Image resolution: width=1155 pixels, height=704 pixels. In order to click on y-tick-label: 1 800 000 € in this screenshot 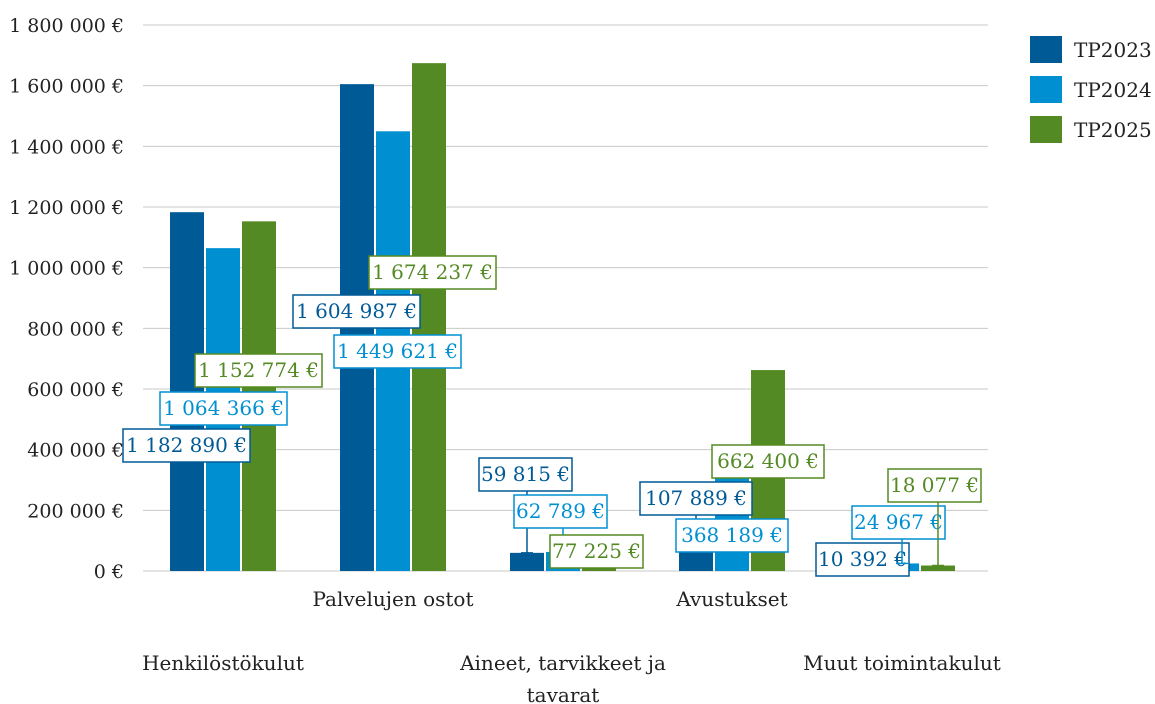, I will do `click(66, 26)`.